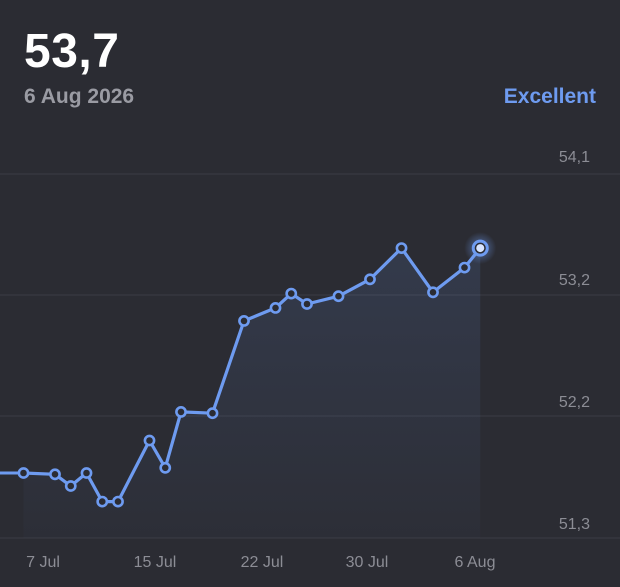 This screenshot has height=587, width=620. What do you see at coordinates (574, 157) in the screenshot?
I see `y-tick-label: 54,1` at bounding box center [574, 157].